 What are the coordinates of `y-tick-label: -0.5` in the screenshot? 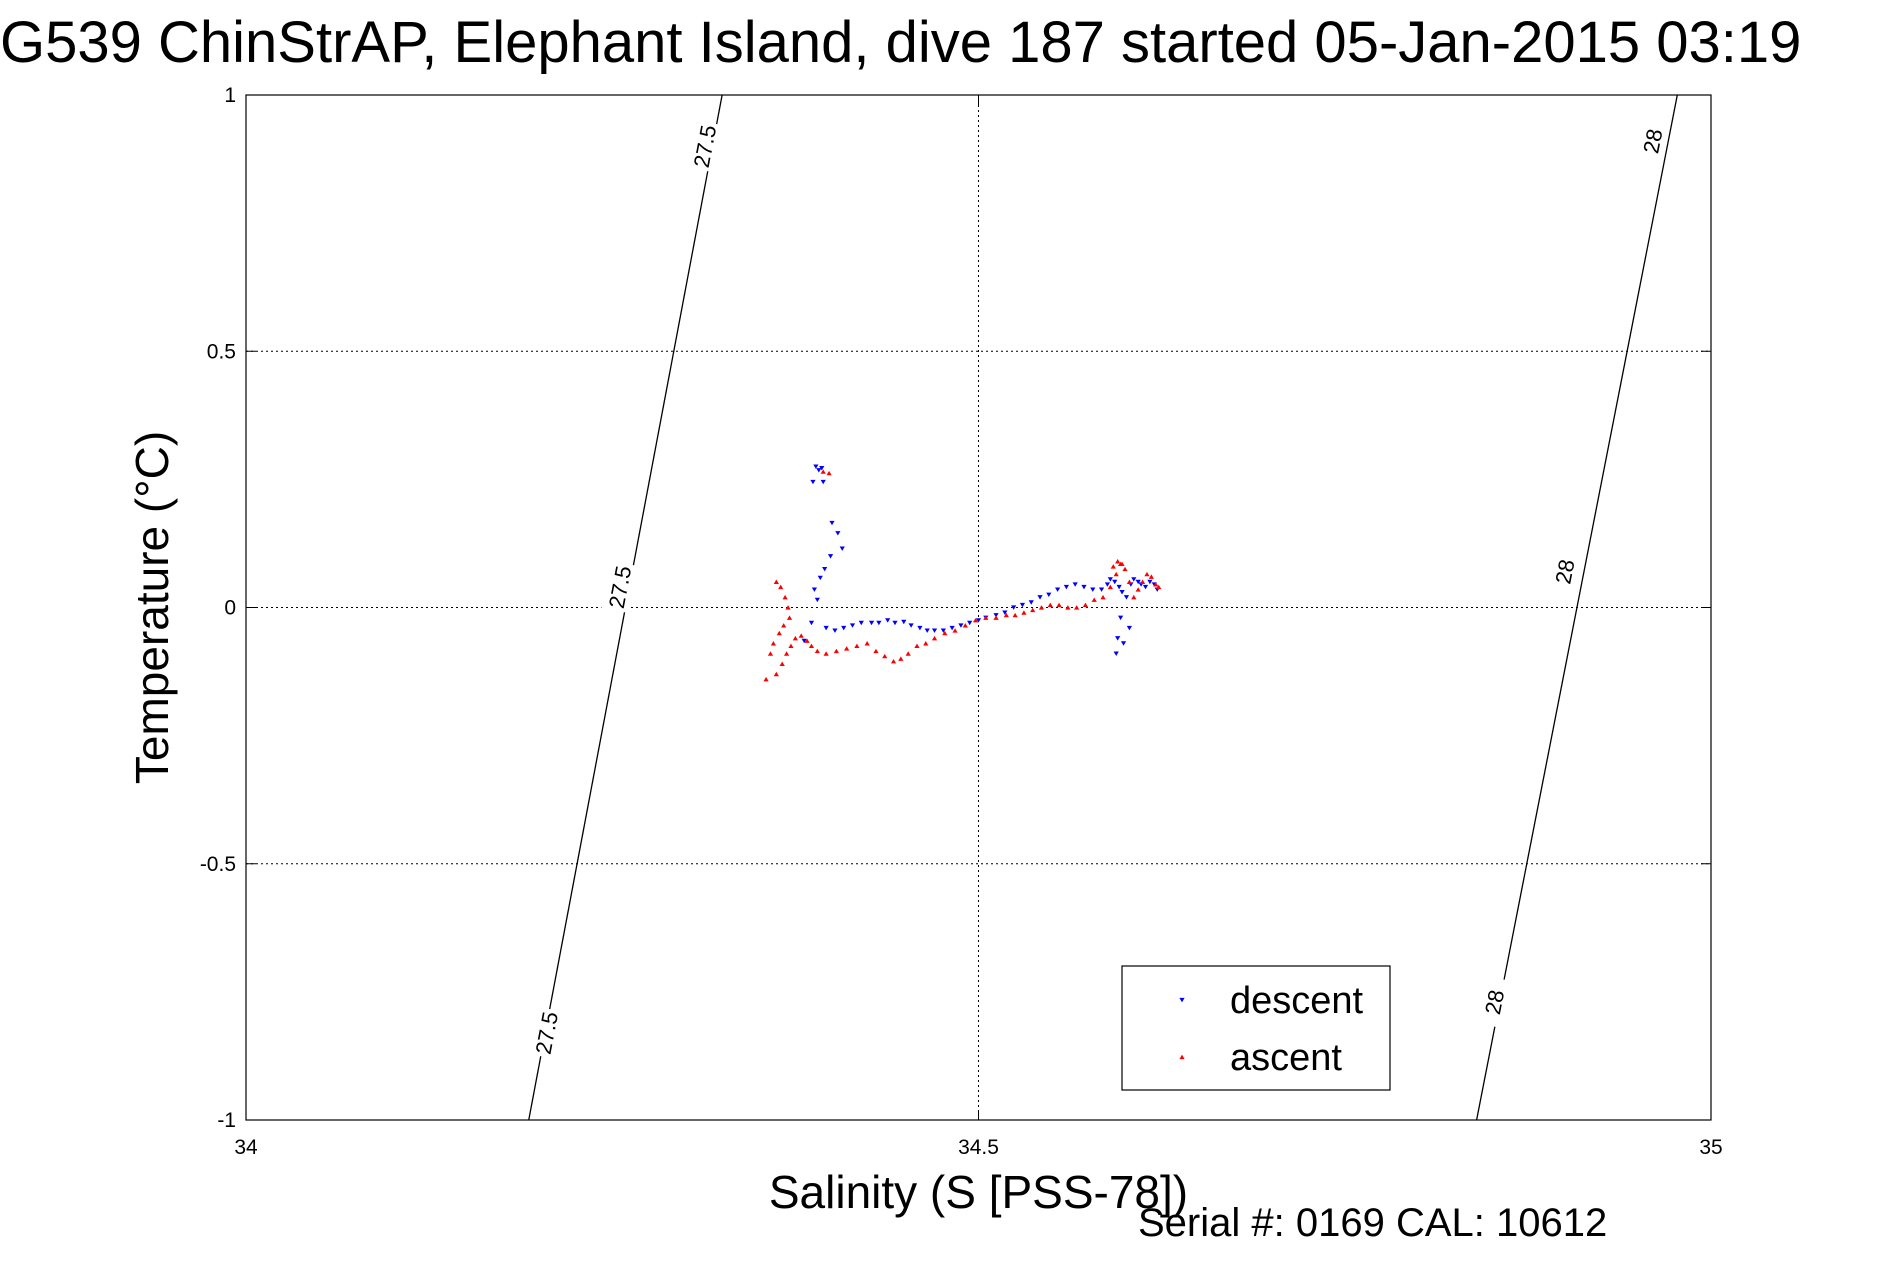 It's located at (218, 864).